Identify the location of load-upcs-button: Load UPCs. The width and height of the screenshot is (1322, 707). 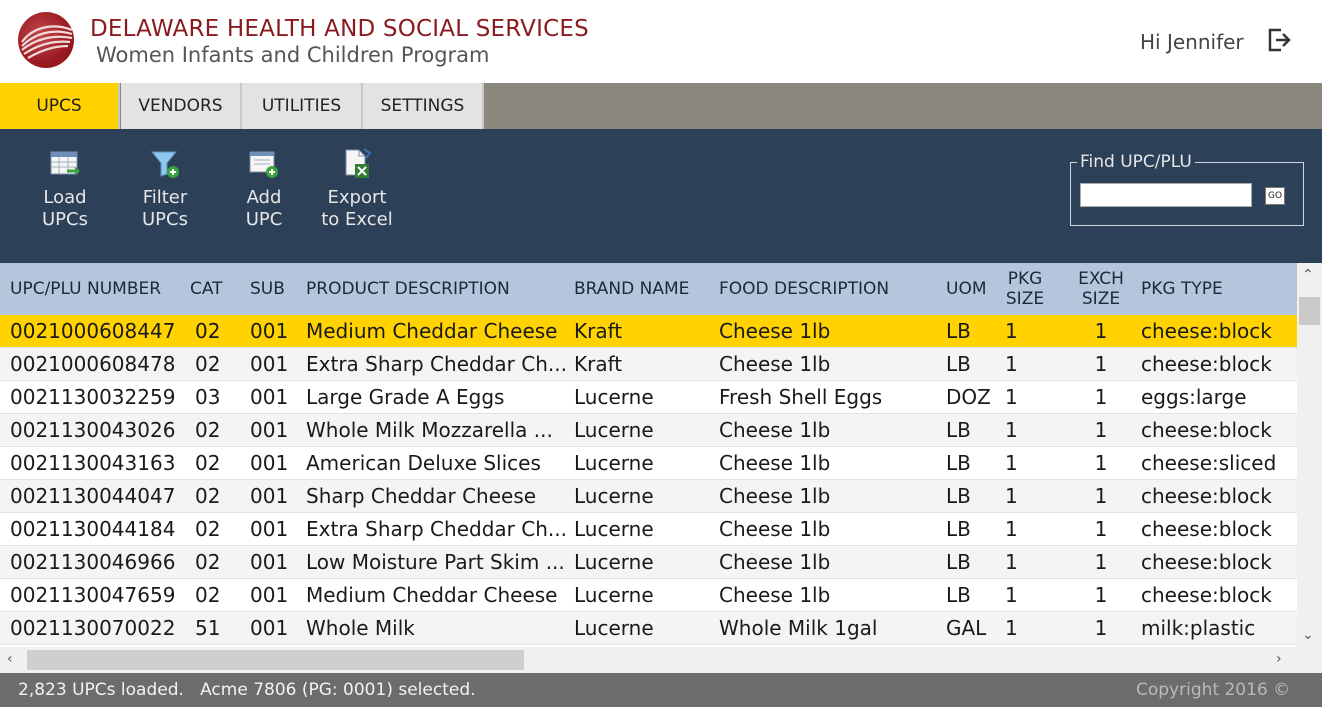
(65, 189).